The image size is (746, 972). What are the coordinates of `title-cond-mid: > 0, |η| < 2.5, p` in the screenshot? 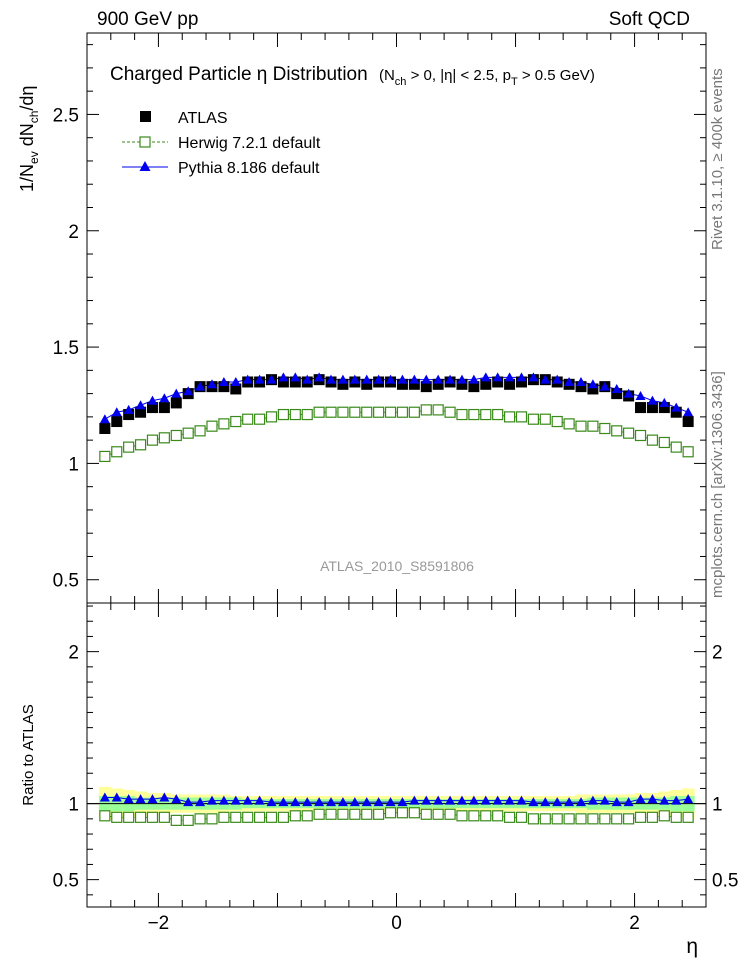 It's located at (458, 75).